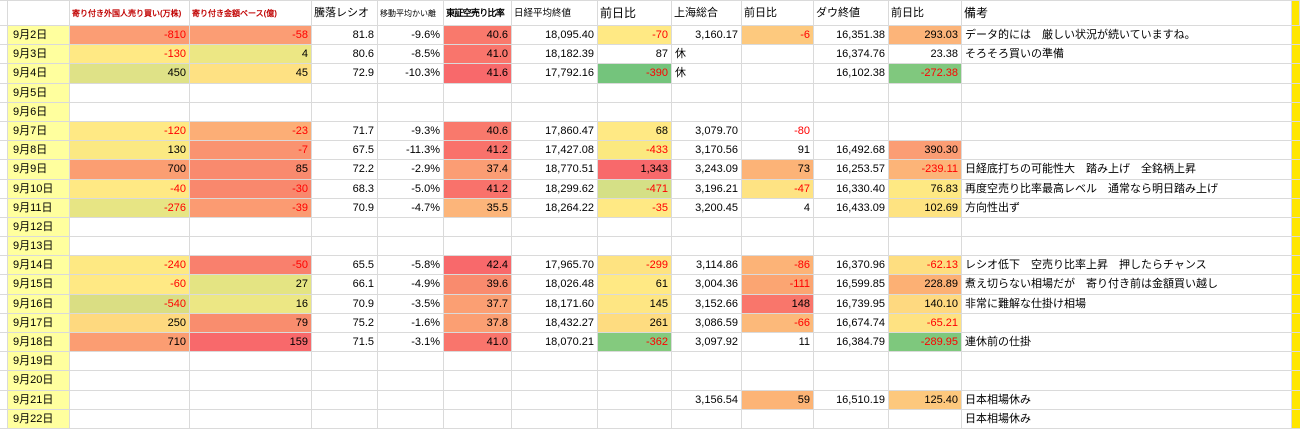  I want to click on dow-close-cell: 16,510.19, so click(851, 400).